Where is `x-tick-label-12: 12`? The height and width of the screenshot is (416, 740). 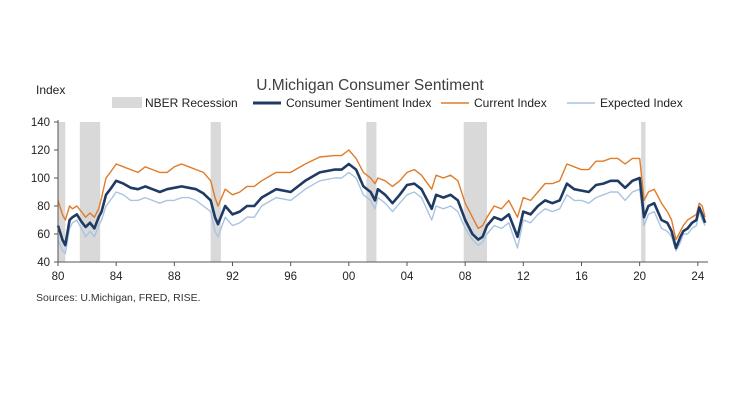 x-tick-label-12: 12 is located at coordinates (523, 277).